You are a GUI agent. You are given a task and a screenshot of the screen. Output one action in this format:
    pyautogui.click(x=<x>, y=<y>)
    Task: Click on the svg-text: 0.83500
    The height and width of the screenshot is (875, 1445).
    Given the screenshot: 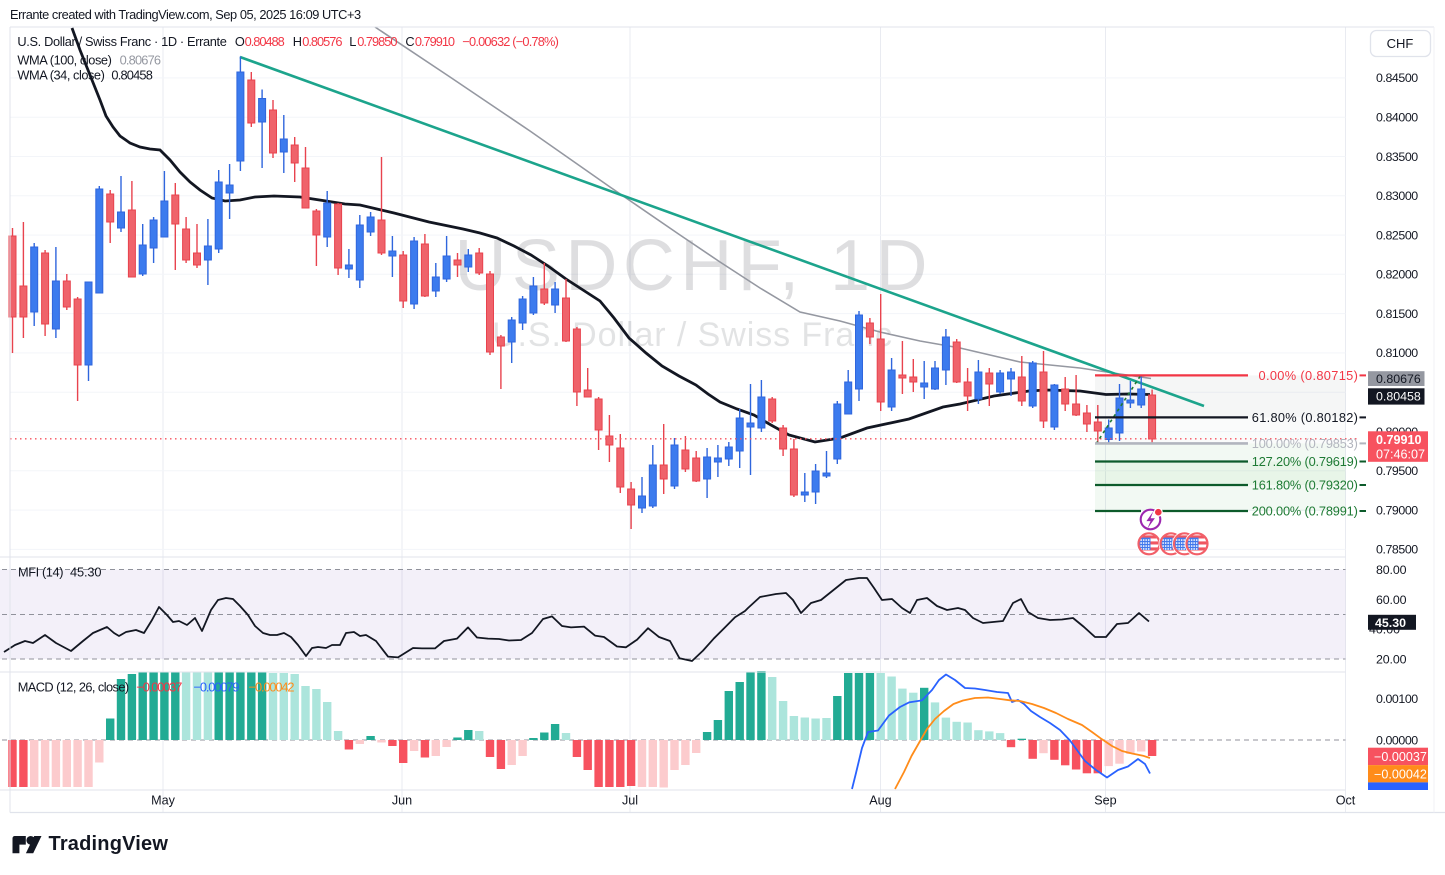 What is the action you would take?
    pyautogui.click(x=1397, y=157)
    